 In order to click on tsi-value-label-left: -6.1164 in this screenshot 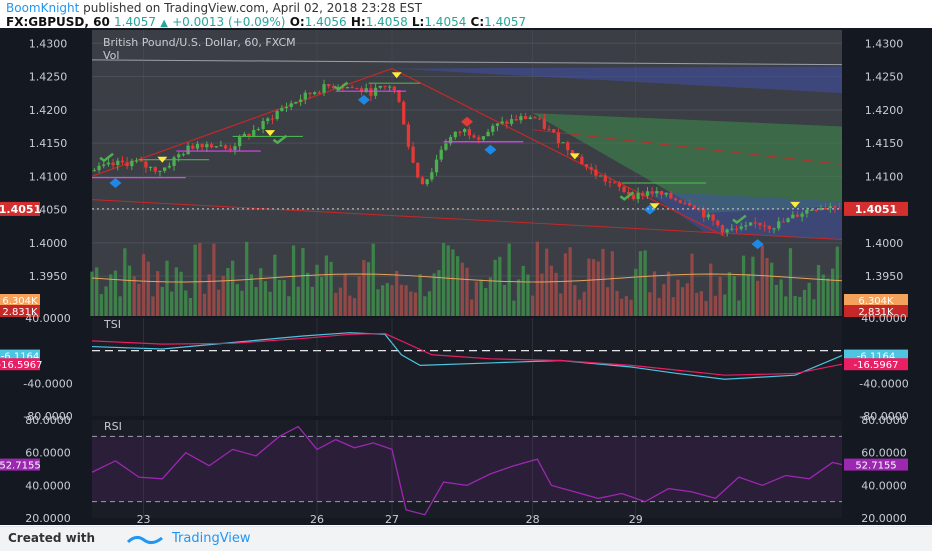, I will do `click(20, 357)`.